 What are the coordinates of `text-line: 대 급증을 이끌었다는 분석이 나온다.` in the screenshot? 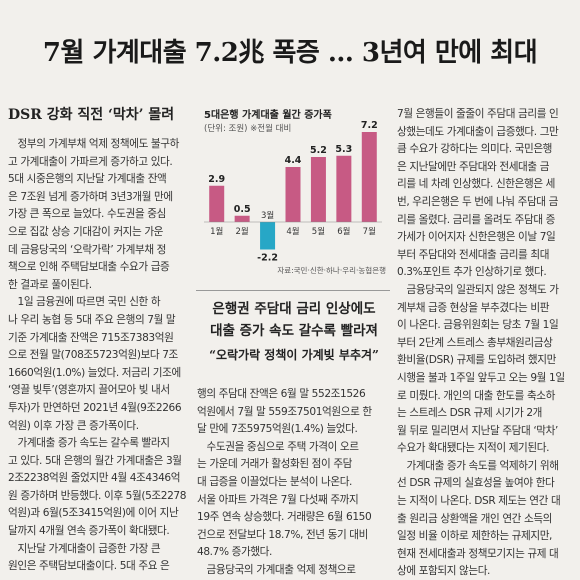 It's located at (275, 481).